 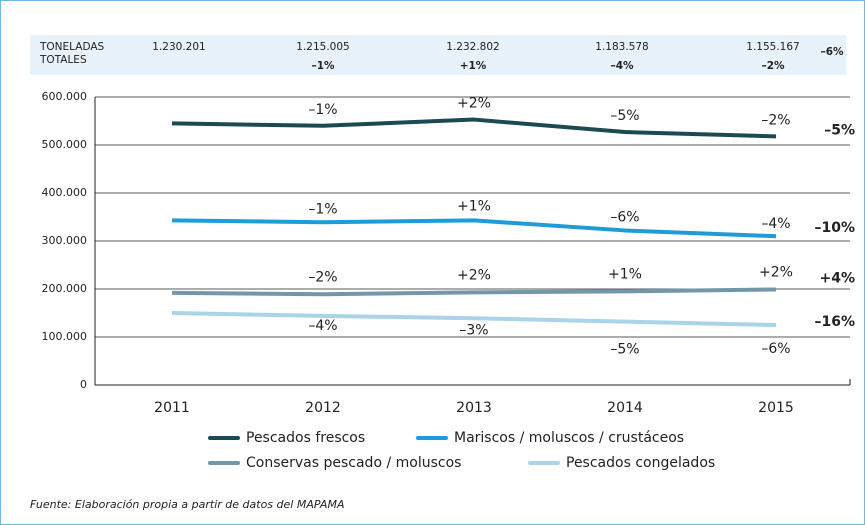 I want to click on totals-change: –1%, so click(x=323, y=66).